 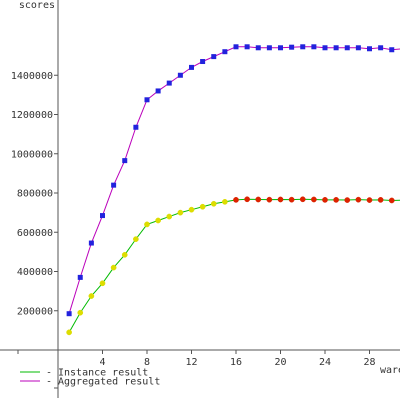 I want to click on legend: - Instance result- Aggregated result, so click(x=90, y=378).